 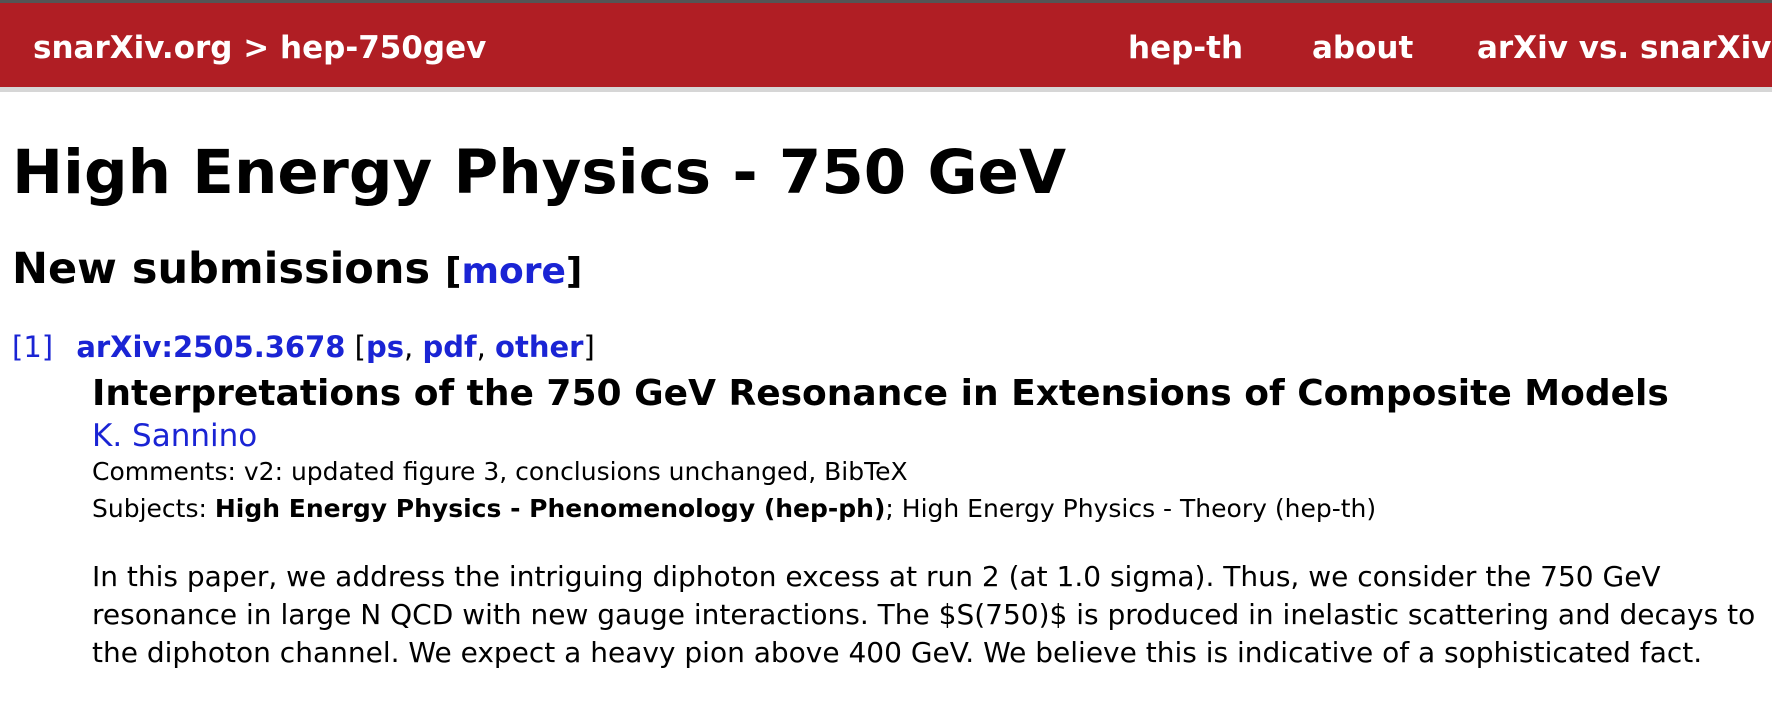 I want to click on nav-link-arxiv-vs-snarxiv: arXiv vs. snarXiv, so click(x=1624, y=48).